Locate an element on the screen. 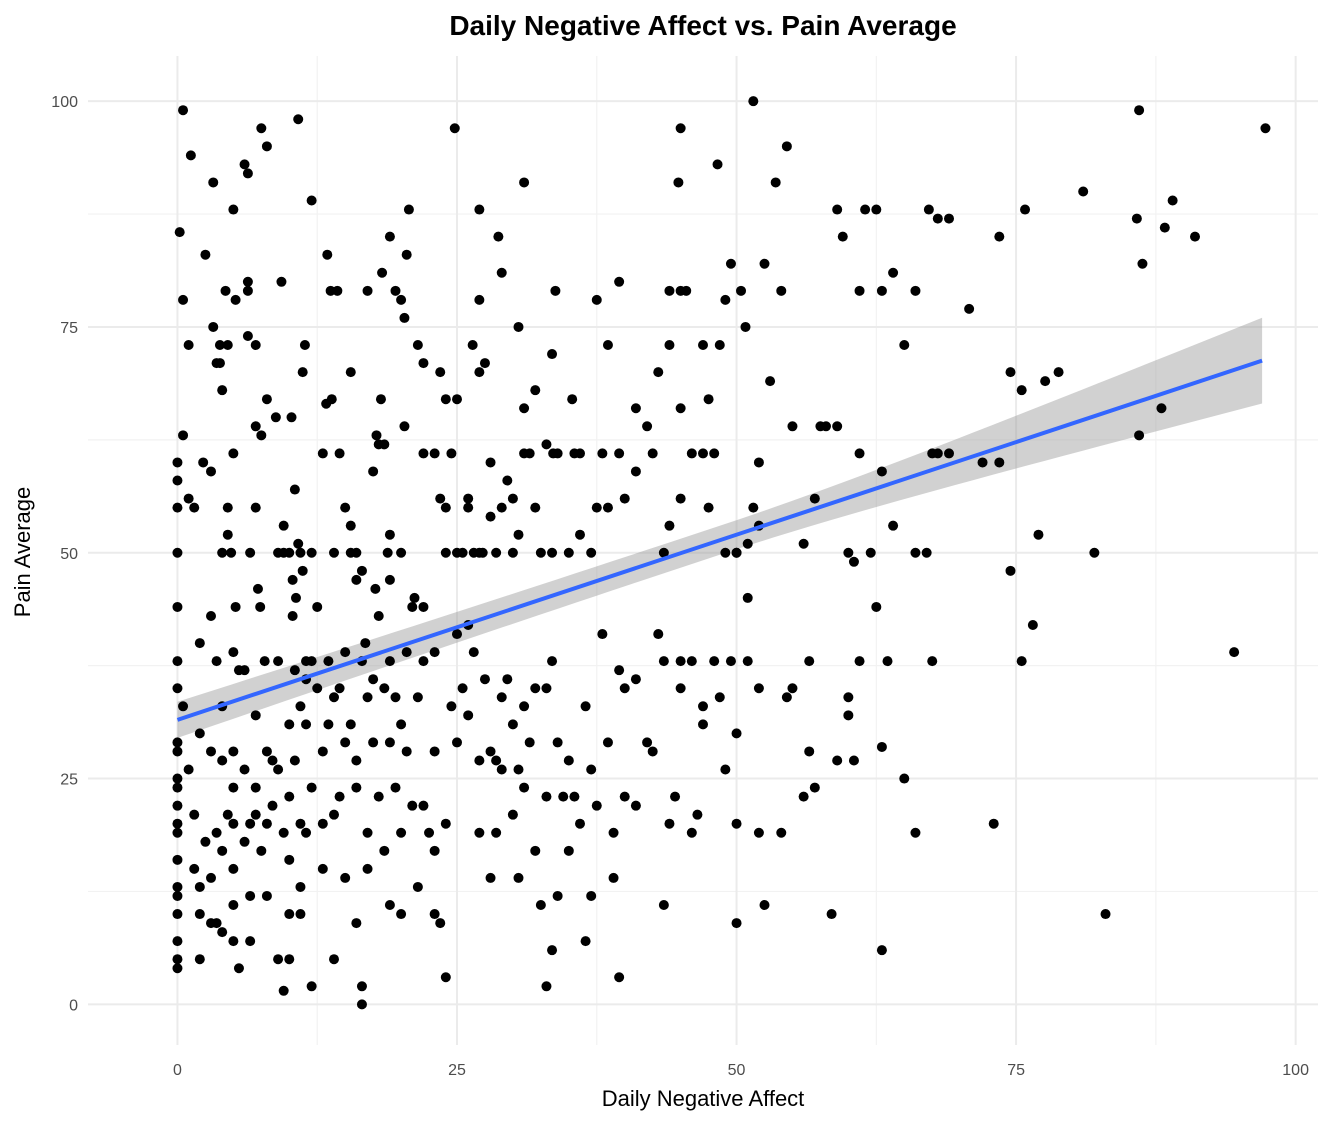 Image resolution: width=1328 pixels, height=1124 pixels. y-tick-label: 25 is located at coordinates (69, 780).